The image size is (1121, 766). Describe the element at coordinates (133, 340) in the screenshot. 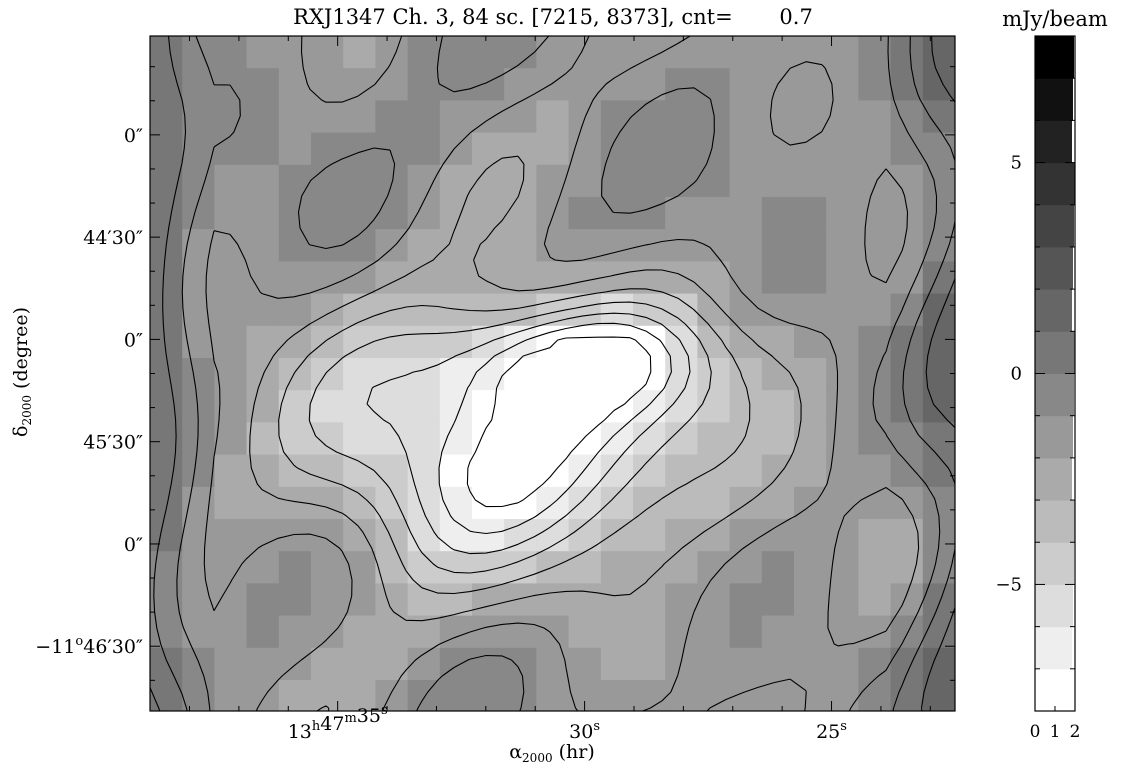

I see `y-tick-label: 0″` at that location.